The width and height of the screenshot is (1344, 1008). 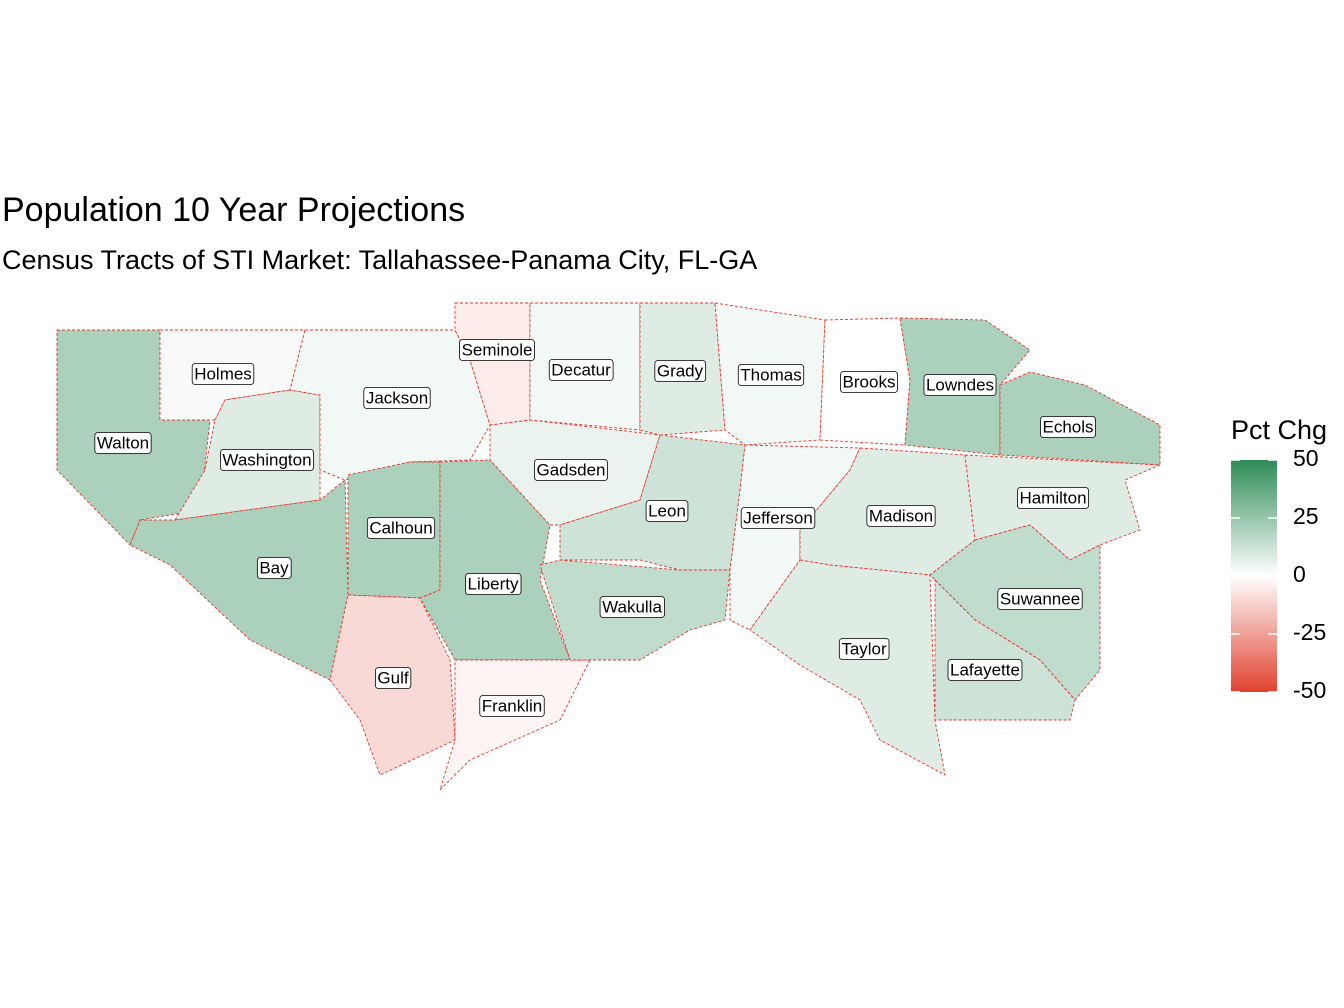 What do you see at coordinates (1306, 458) in the screenshot?
I see `legend-tick-label: 50` at bounding box center [1306, 458].